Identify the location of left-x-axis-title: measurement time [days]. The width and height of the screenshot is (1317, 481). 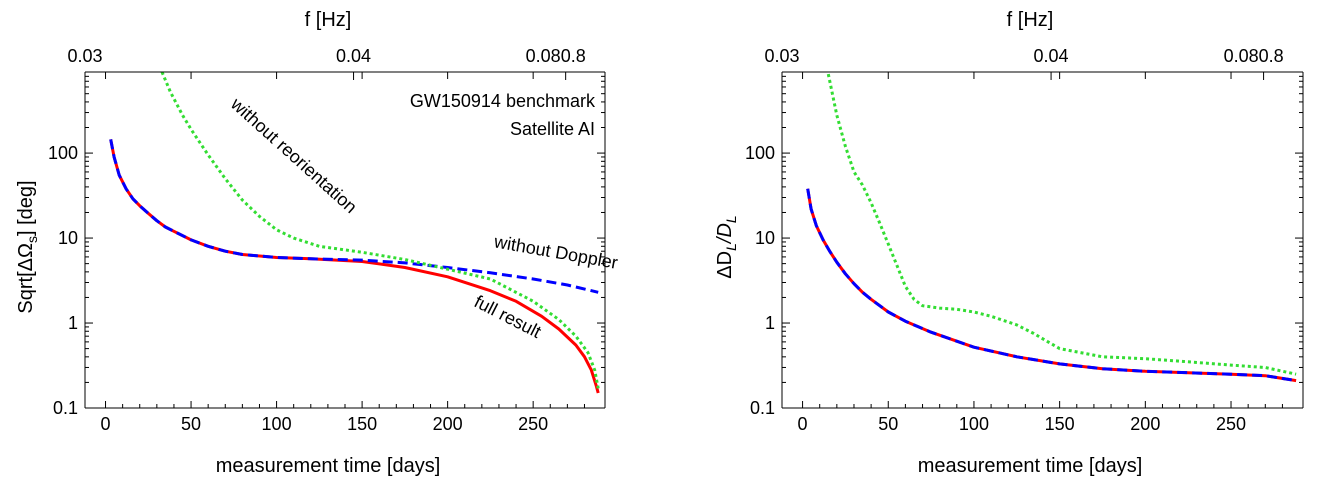
(328, 466).